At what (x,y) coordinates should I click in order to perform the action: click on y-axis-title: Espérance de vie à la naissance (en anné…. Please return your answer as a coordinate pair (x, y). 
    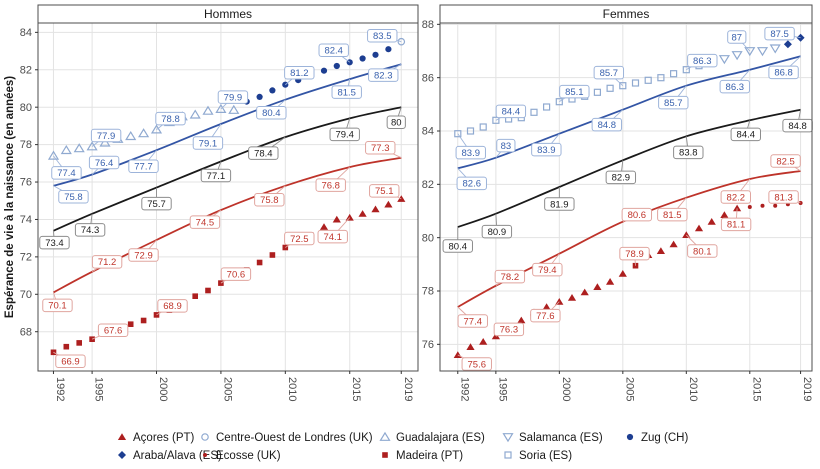
    Looking at the image, I should click on (10, 197).